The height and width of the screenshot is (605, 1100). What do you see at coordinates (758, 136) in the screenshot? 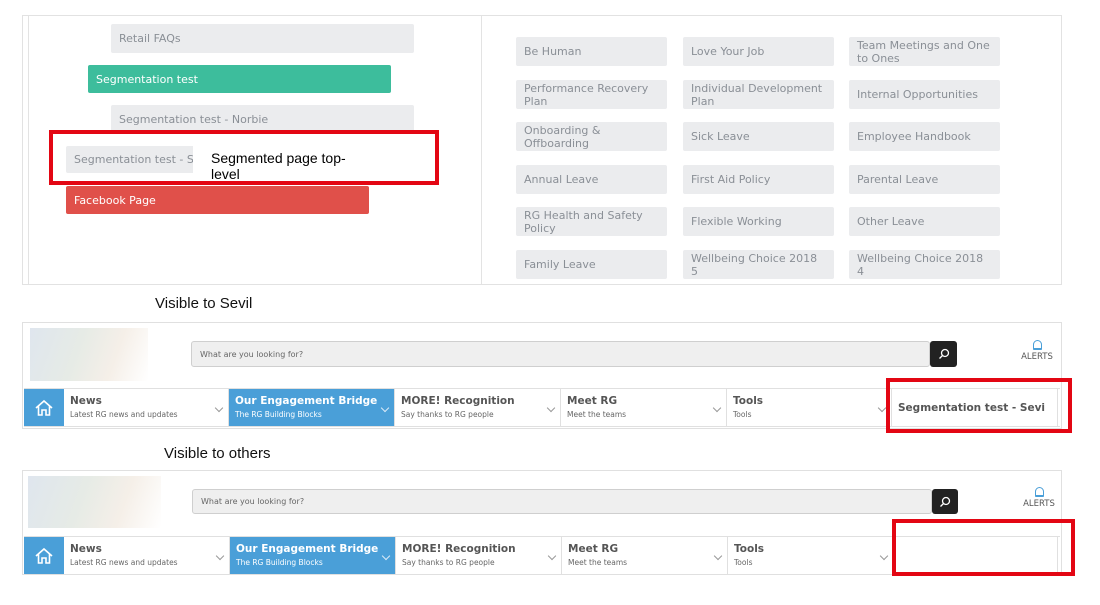
I see `page-tile: Sick Leave` at bounding box center [758, 136].